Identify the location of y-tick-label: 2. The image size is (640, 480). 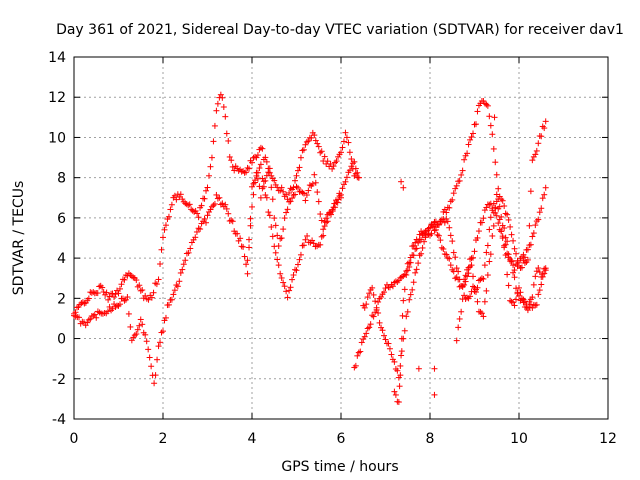
(61, 299).